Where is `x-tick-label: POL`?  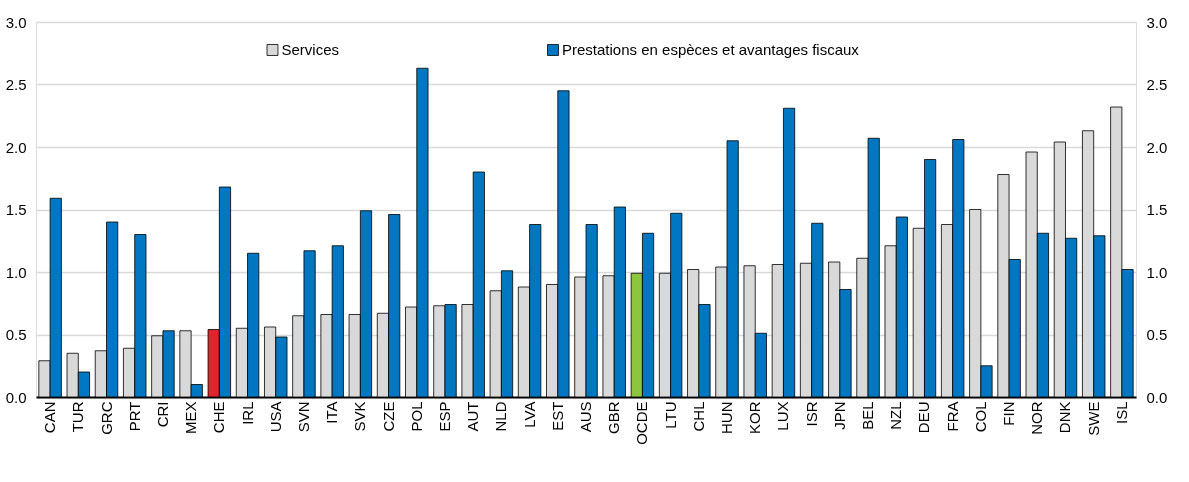
x-tick-label: POL is located at coordinates (416, 416).